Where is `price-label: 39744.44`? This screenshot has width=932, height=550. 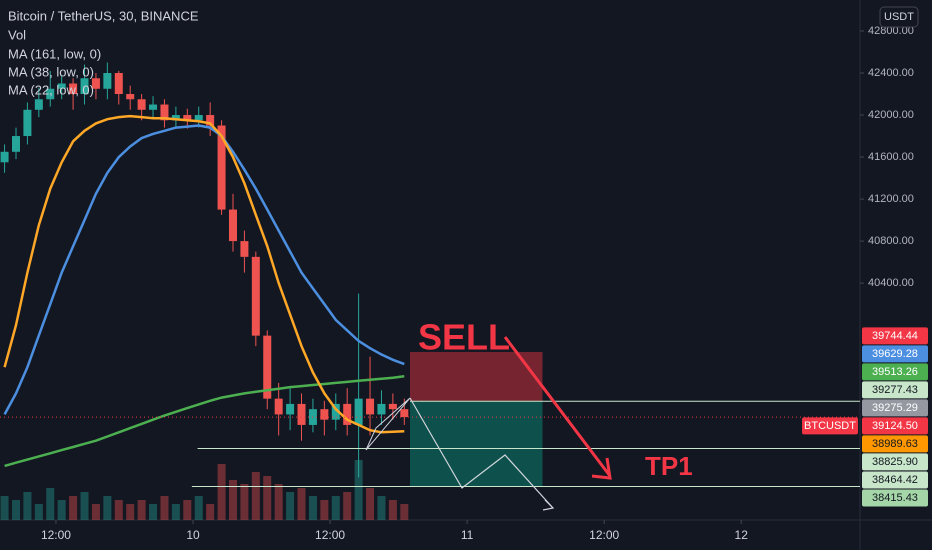
price-label: 39744.44 is located at coordinates (895, 336).